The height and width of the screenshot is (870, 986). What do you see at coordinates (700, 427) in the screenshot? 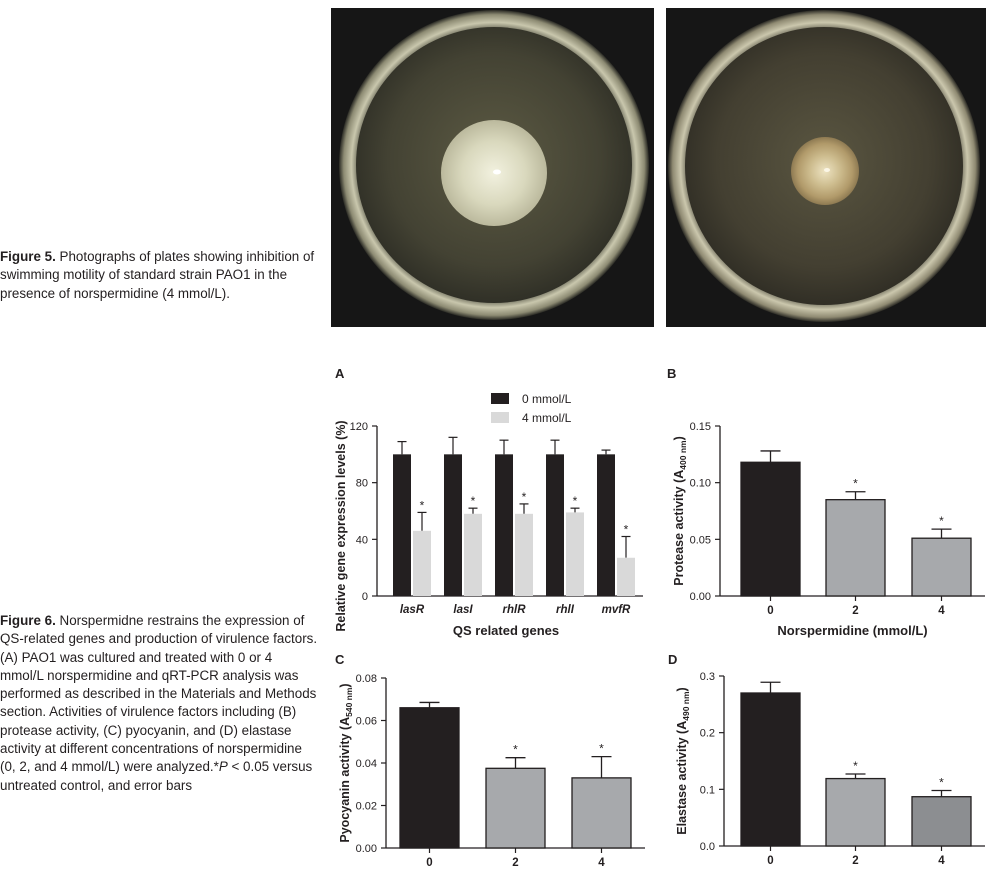
I see `b-y-tick-label: 0.15` at bounding box center [700, 427].